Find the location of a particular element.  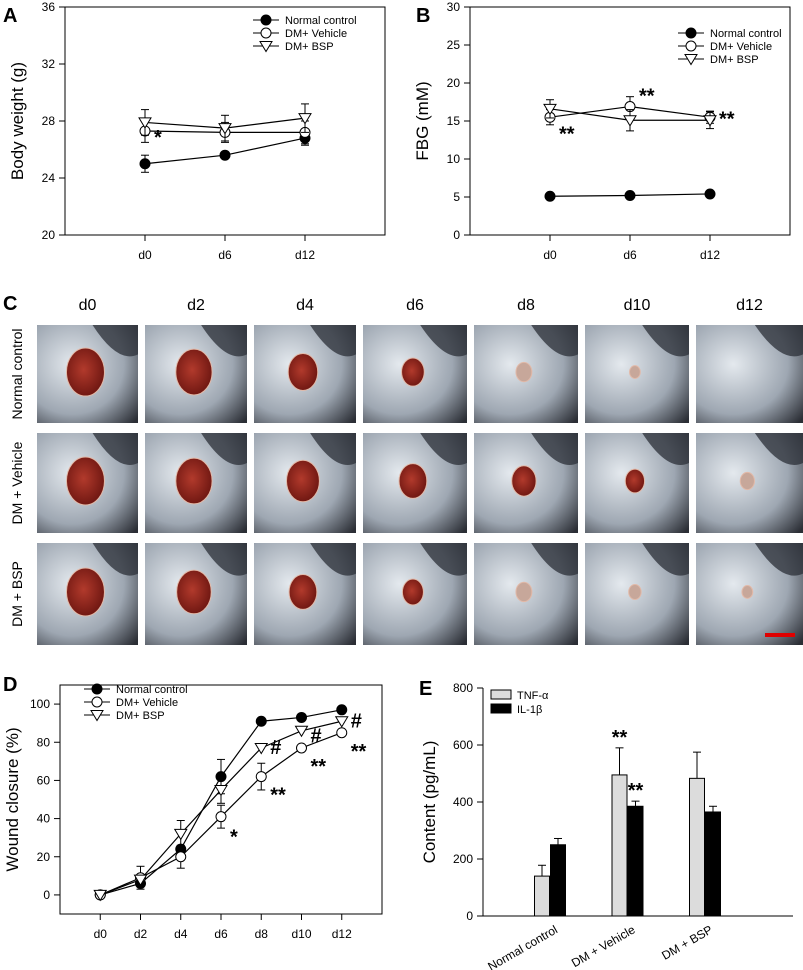

legend-label: DM+ BSP is located at coordinates (309, 47).